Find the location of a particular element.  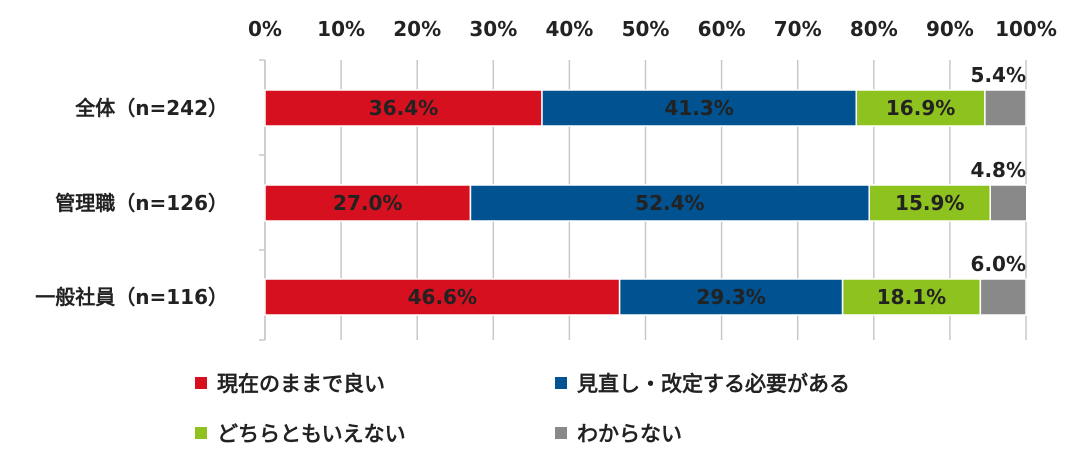

data-label: 18.1% is located at coordinates (911, 297).